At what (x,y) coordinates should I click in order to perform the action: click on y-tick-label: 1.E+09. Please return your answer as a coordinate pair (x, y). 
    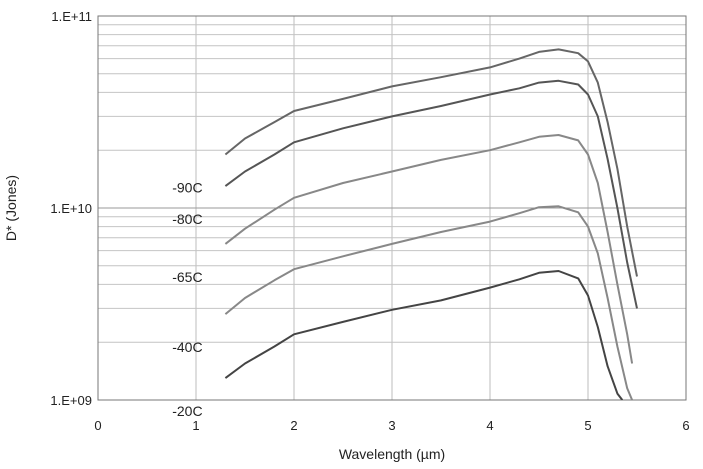
    Looking at the image, I should click on (71, 400).